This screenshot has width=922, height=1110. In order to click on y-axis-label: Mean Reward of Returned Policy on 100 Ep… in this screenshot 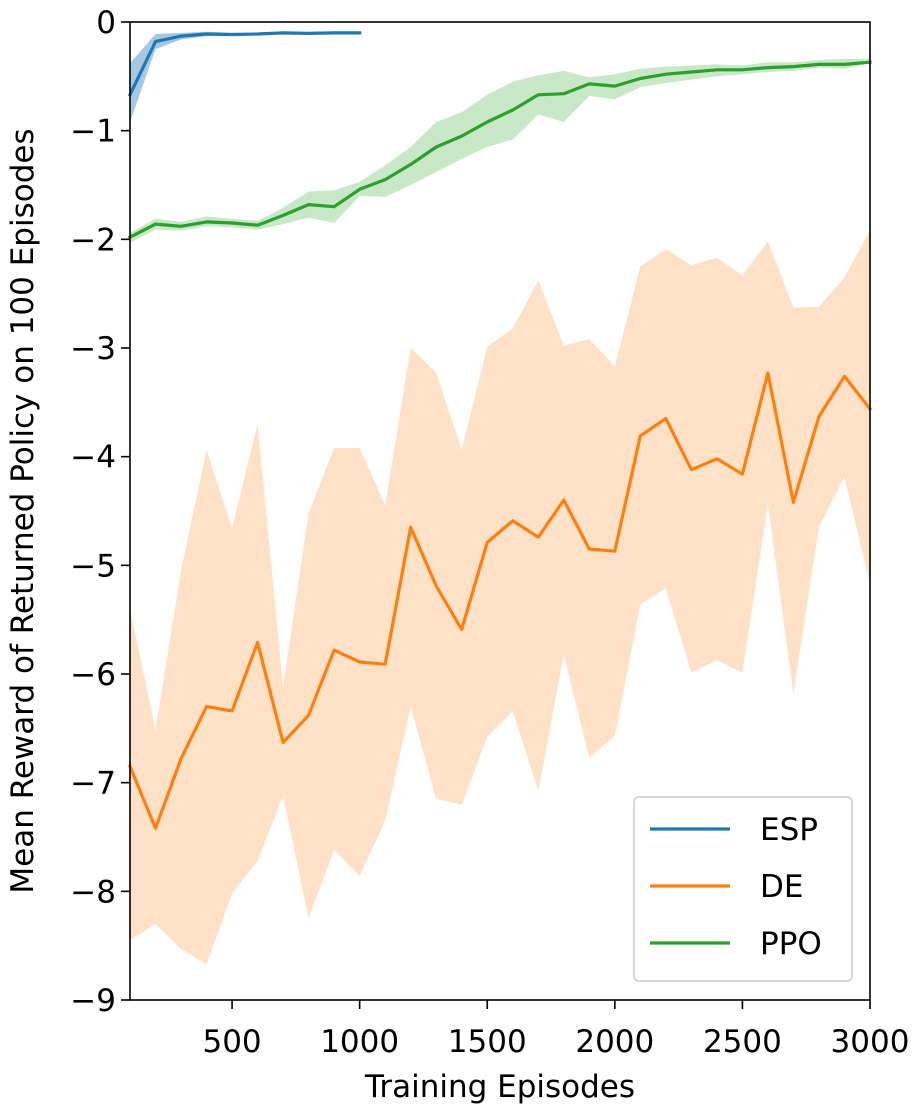, I will do `click(23, 510)`.